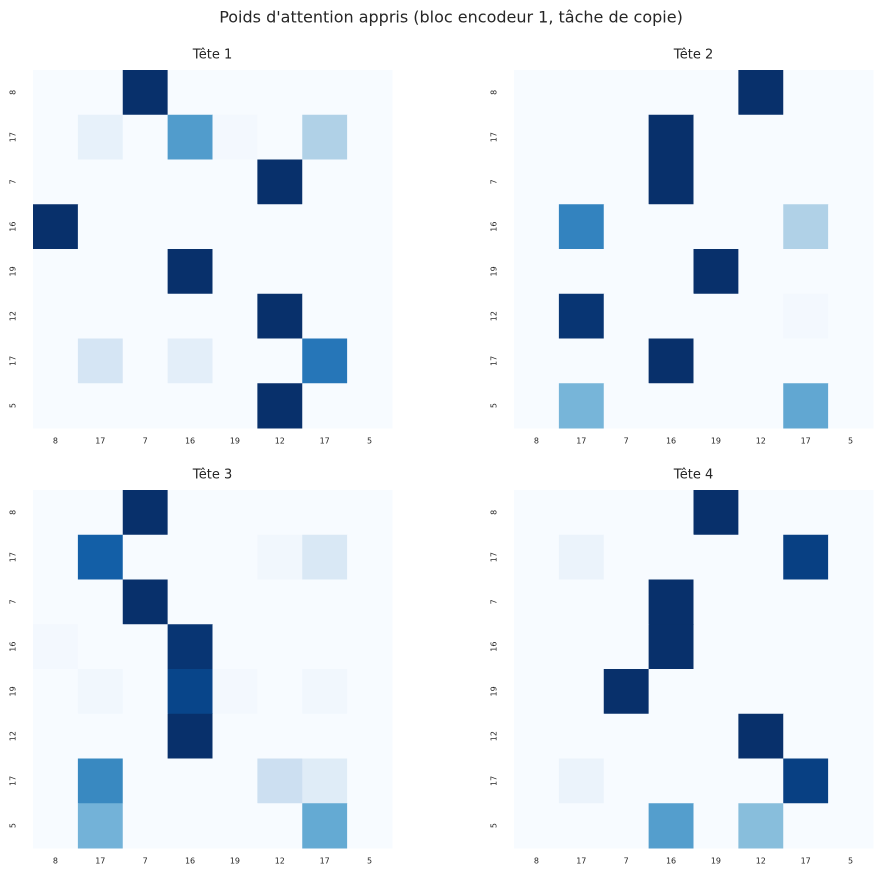  What do you see at coordinates (325, 441) in the screenshot?
I see `x-tick-label: 17` at bounding box center [325, 441].